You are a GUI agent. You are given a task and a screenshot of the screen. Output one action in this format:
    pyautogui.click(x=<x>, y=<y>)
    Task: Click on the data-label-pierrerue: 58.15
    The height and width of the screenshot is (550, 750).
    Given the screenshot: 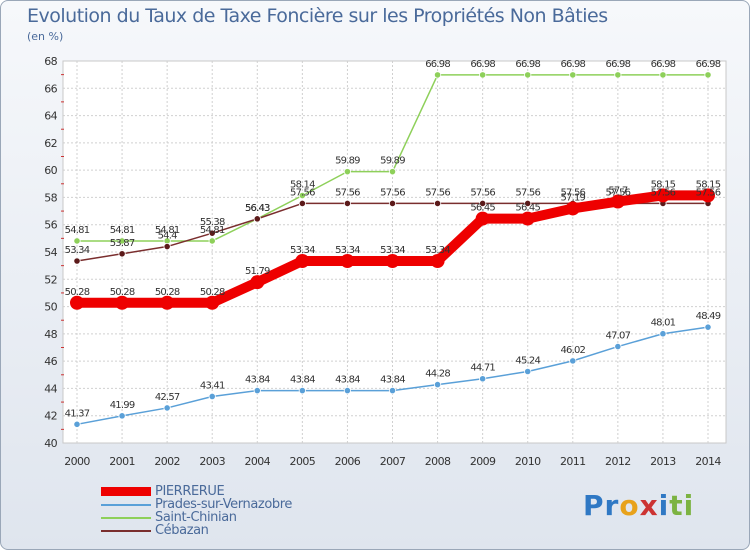 What is the action you would take?
    pyautogui.click(x=663, y=184)
    